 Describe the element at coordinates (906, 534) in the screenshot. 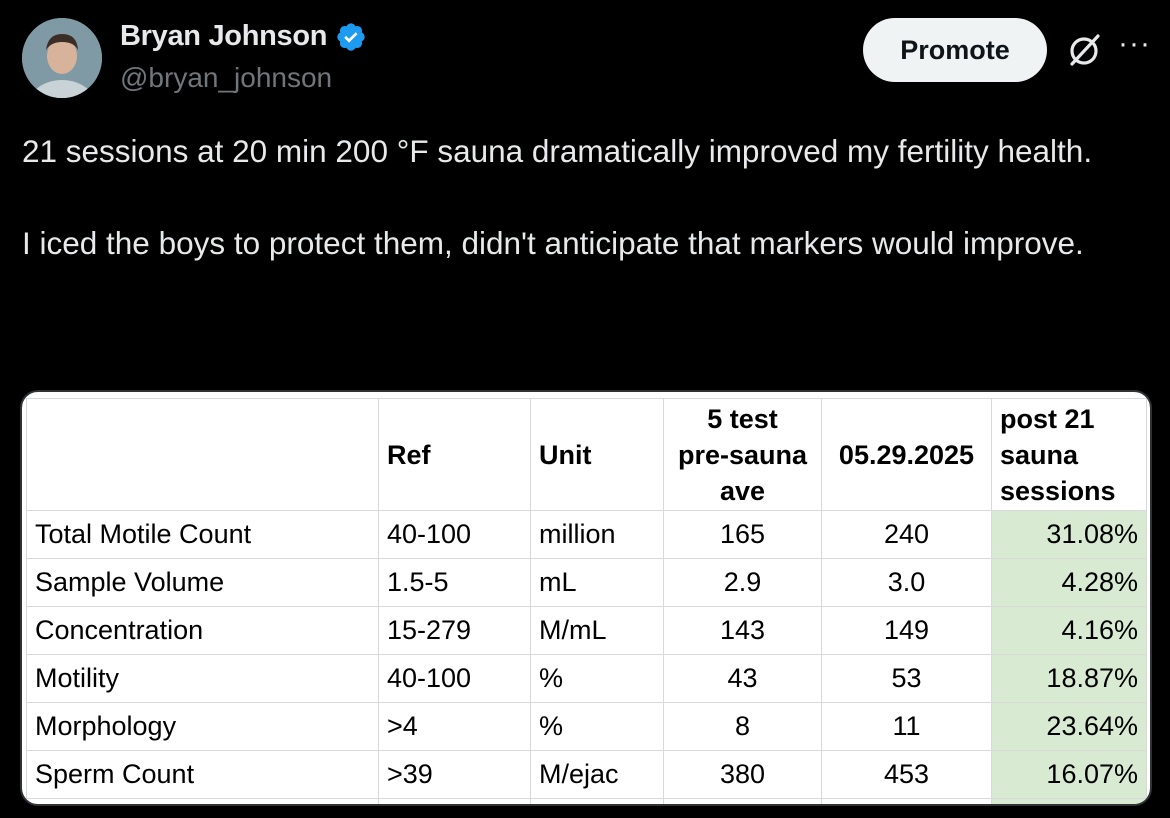

I see `table-cell: 240` at that location.